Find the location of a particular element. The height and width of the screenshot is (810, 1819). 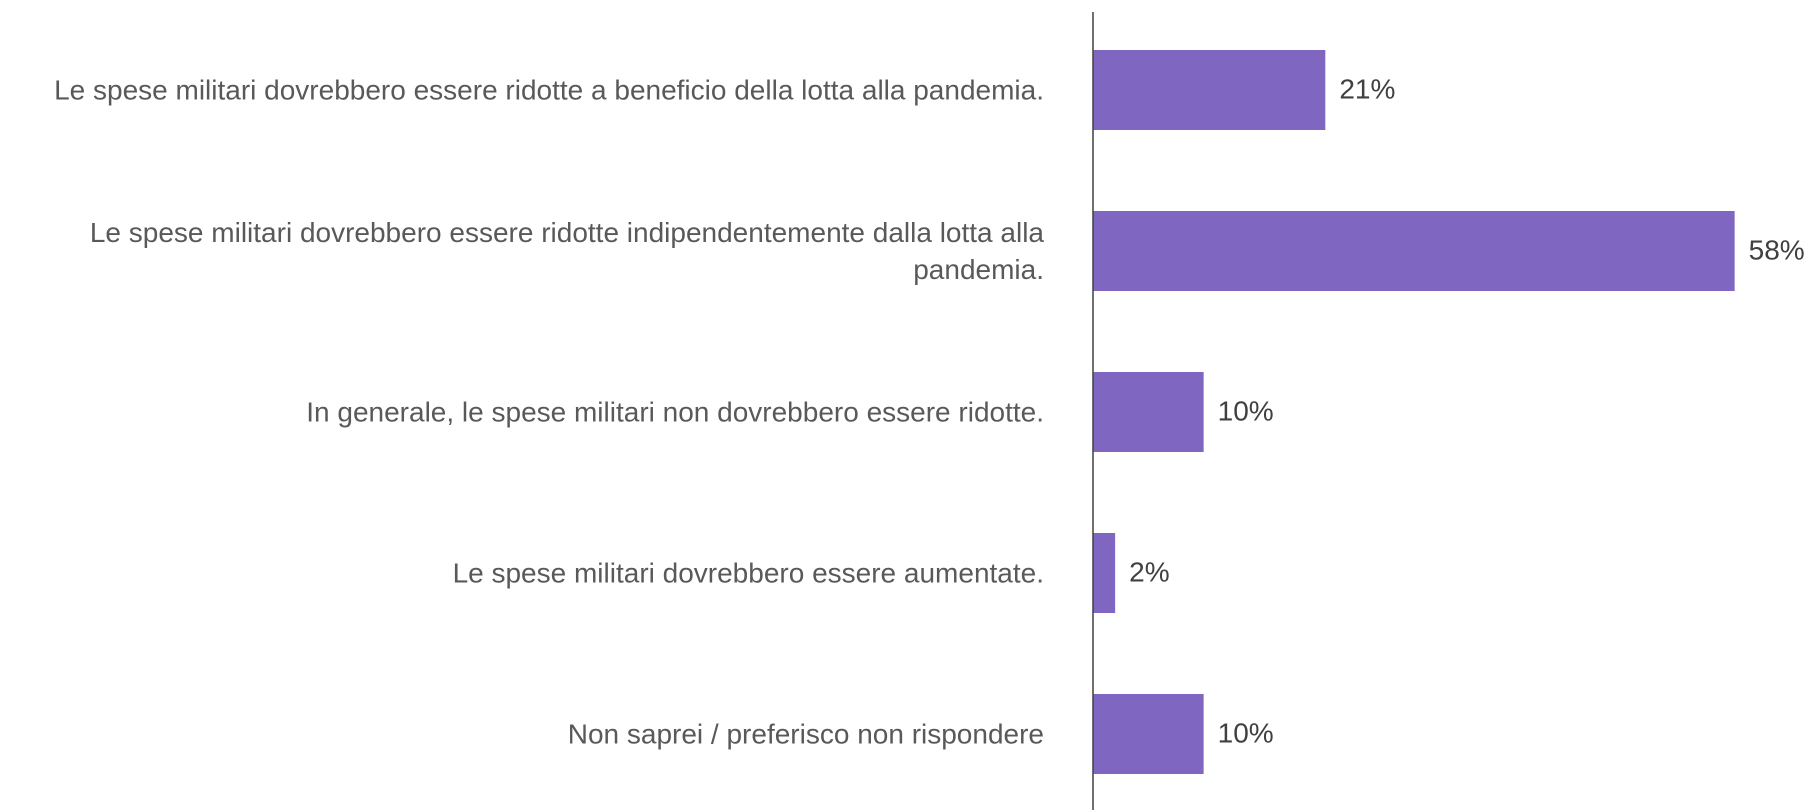

value-label: 2% is located at coordinates (1149, 571).